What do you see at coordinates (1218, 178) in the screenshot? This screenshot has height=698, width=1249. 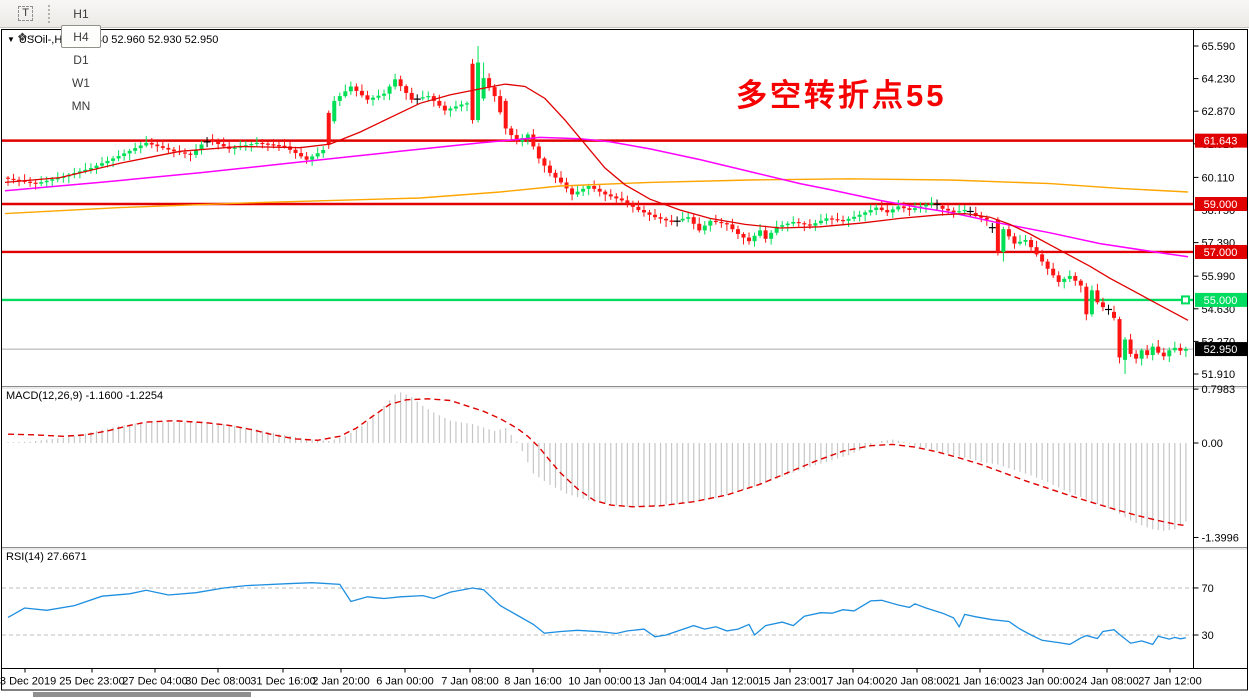 I see `price-tick-60.110: 60.110` at bounding box center [1218, 178].